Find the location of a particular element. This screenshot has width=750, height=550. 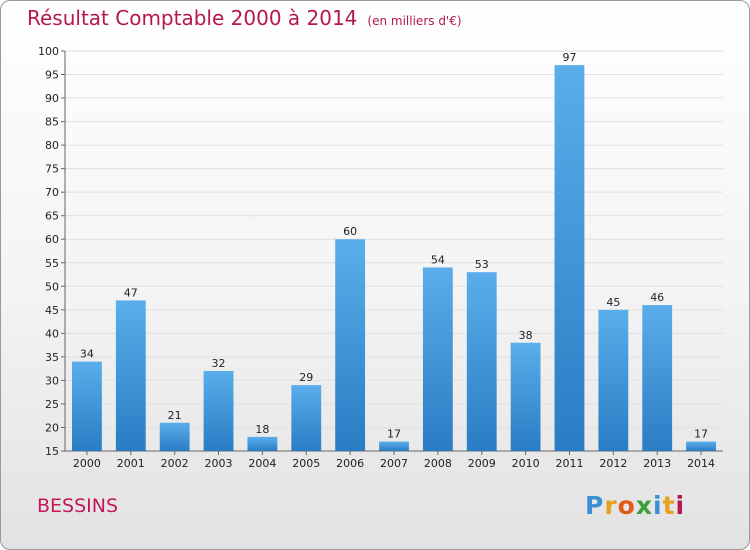

bar-value-label: 32 is located at coordinates (219, 363).